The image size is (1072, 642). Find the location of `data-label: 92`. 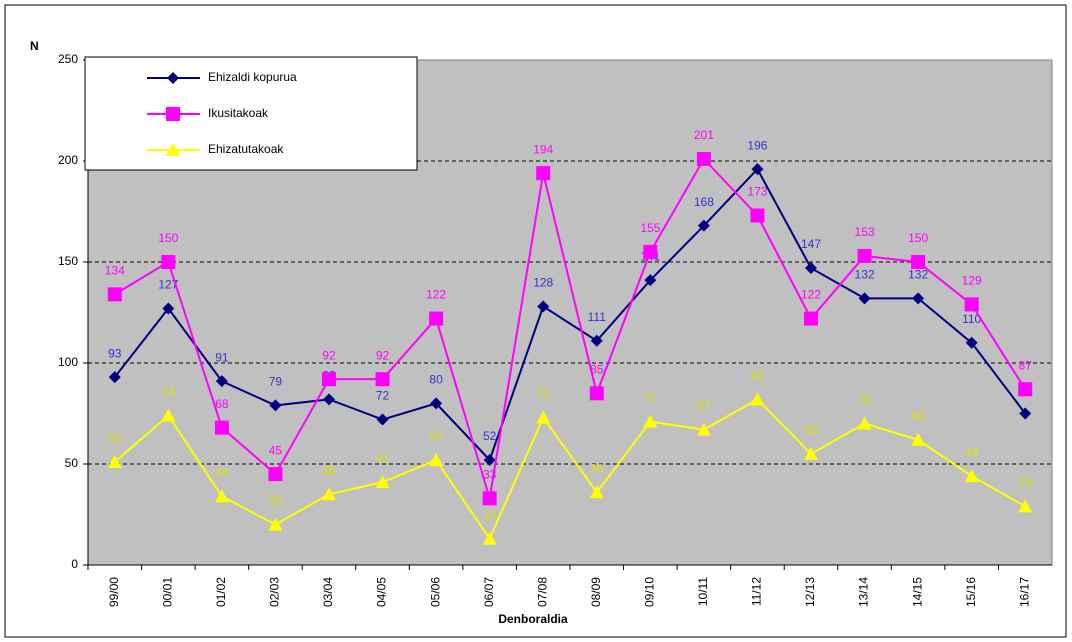

data-label: 92 is located at coordinates (329, 355).